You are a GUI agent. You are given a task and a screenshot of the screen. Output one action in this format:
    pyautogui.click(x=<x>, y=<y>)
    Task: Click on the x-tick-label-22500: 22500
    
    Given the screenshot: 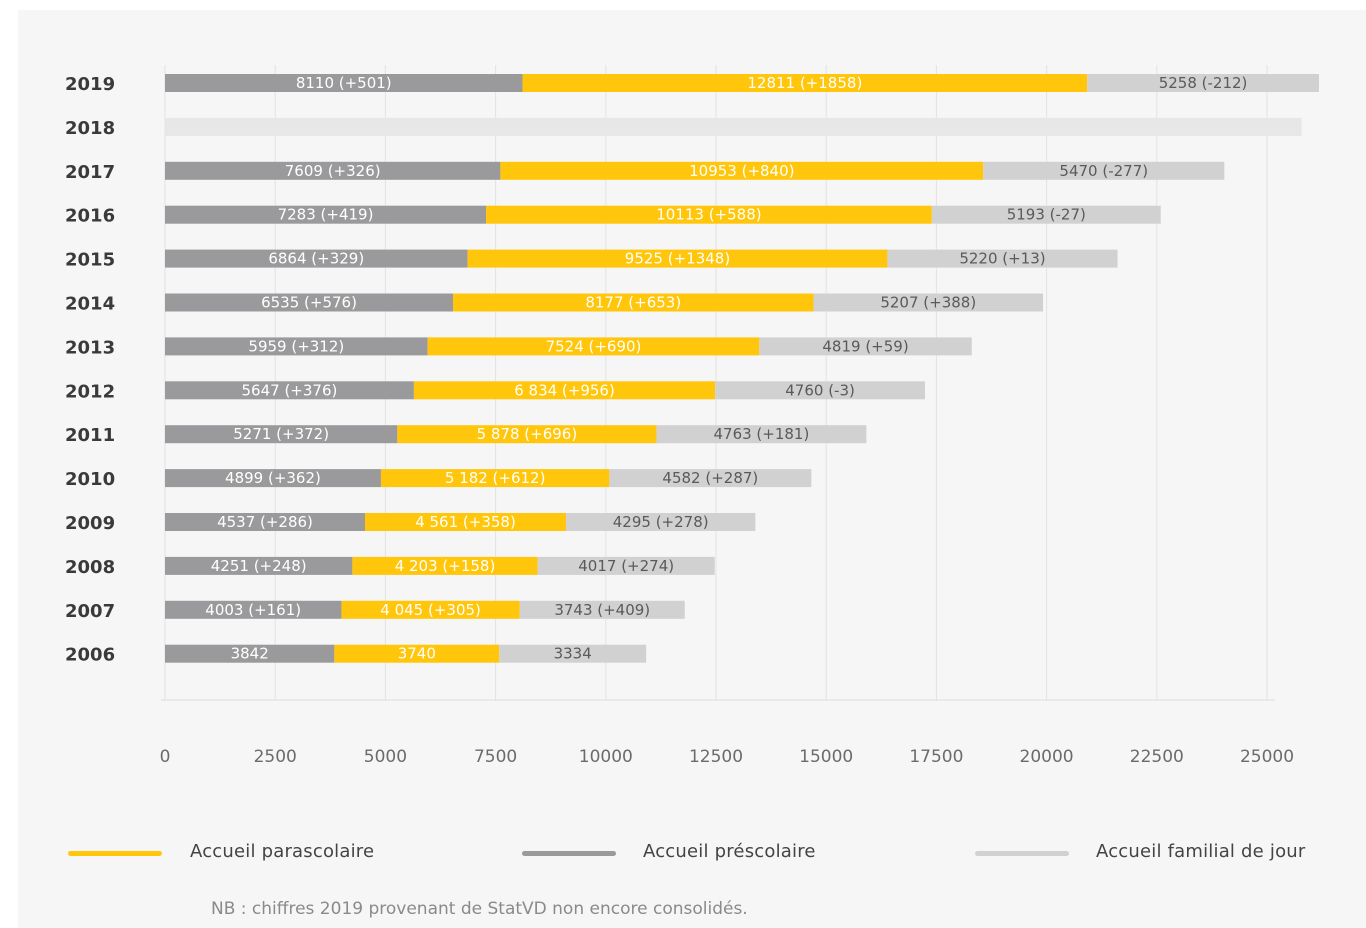 What is the action you would take?
    pyautogui.click(x=1157, y=757)
    